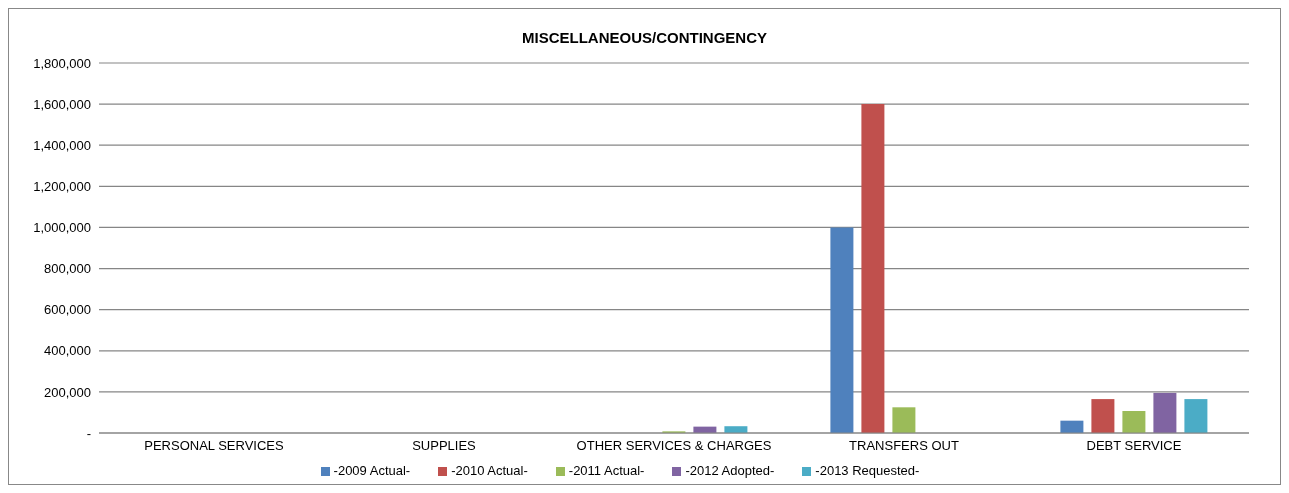  What do you see at coordinates (730, 470) in the screenshot?
I see `legend-label: -2012 Adopted-` at bounding box center [730, 470].